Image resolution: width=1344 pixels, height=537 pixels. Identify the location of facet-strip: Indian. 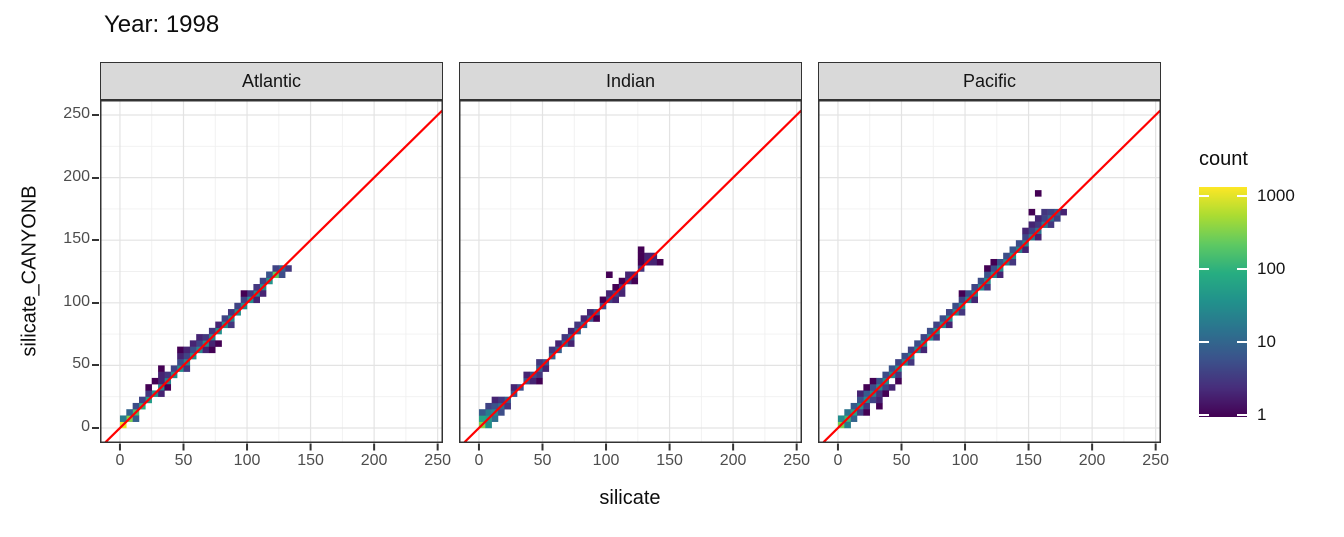
(630, 81).